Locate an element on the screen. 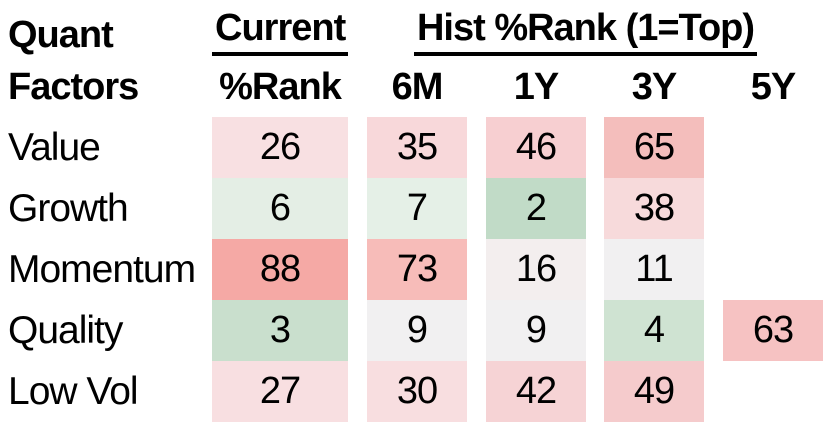 Image resolution: width=826 pixels, height=426 pixels. heatmap-cell: 6 is located at coordinates (280, 208).